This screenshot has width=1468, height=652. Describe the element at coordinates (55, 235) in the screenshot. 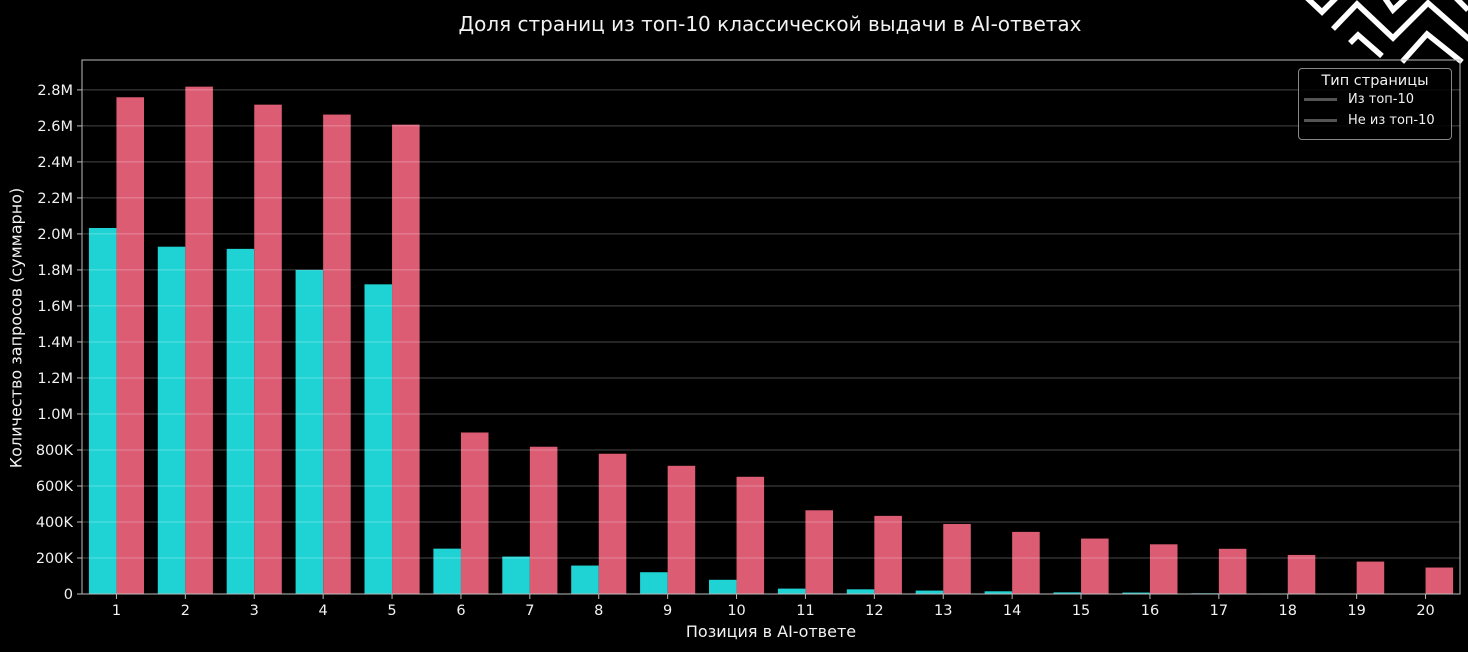

I see `y-tick-label: 2.0M` at that location.